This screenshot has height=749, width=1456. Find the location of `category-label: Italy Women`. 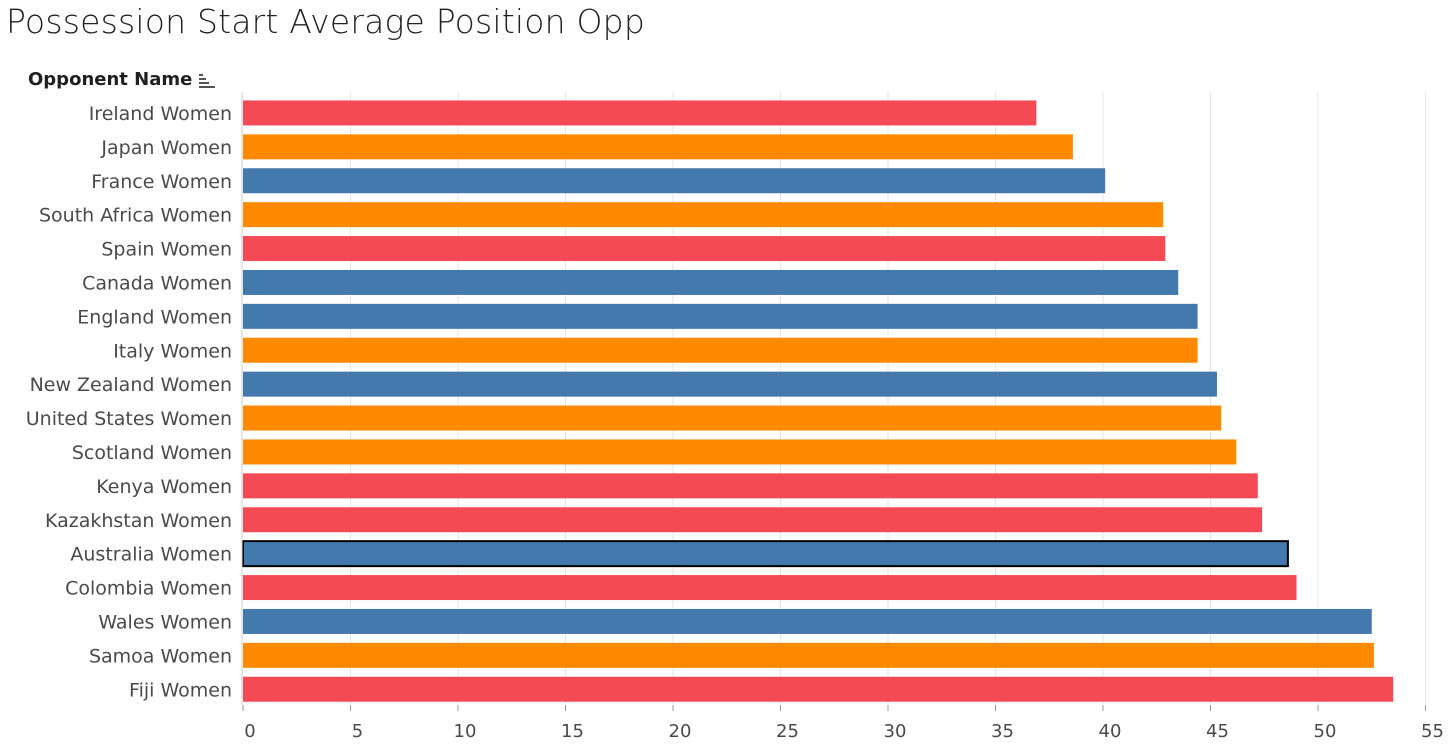

category-label: Italy Women is located at coordinates (172, 351).